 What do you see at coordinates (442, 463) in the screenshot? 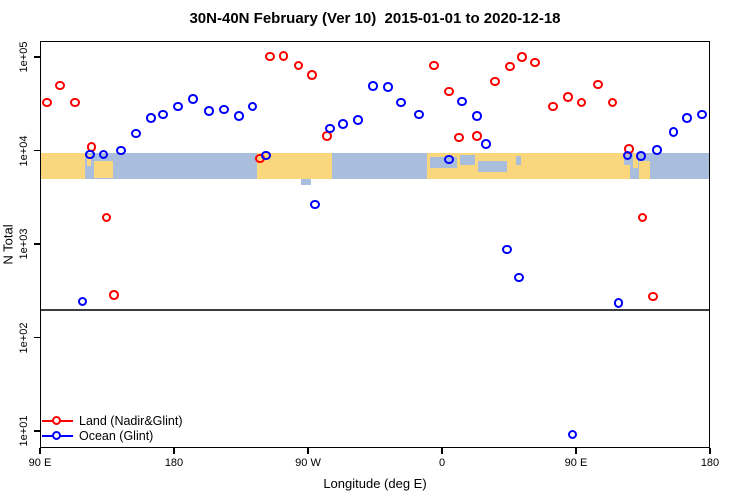
I see `x-axis-tick-label: 0` at bounding box center [442, 463].